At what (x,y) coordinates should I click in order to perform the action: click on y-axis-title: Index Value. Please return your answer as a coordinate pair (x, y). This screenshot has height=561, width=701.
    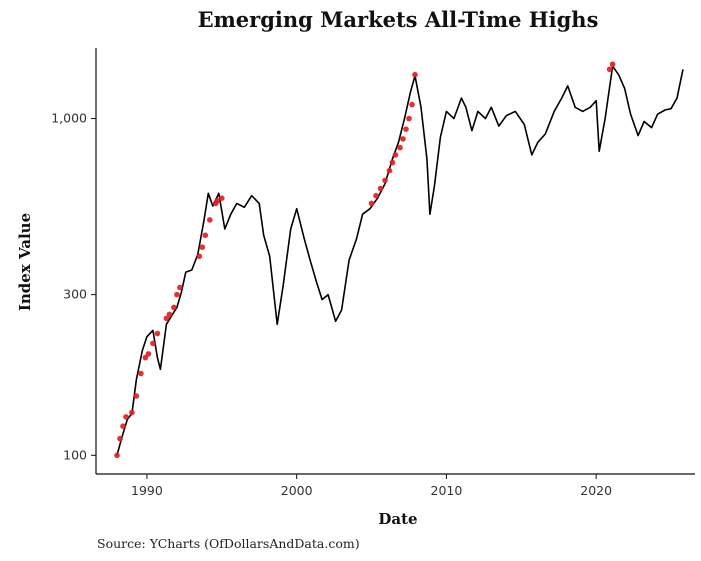
    Looking at the image, I should click on (25, 262).